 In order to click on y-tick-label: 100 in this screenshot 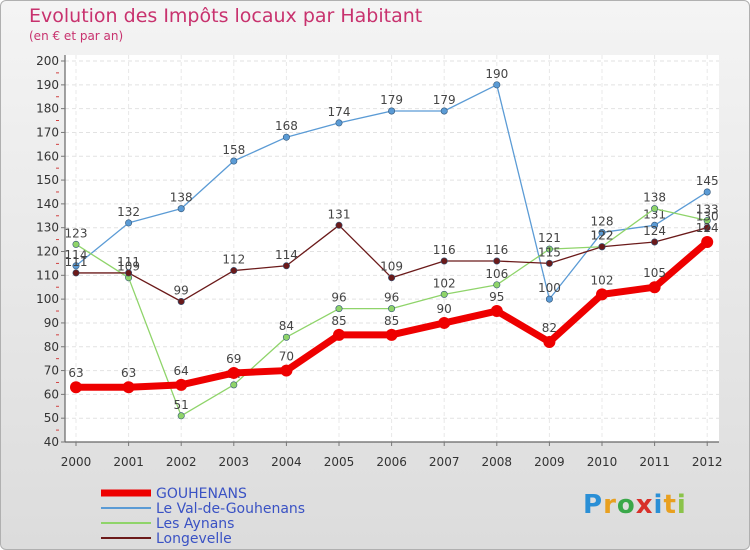, I will do `click(47, 299)`.